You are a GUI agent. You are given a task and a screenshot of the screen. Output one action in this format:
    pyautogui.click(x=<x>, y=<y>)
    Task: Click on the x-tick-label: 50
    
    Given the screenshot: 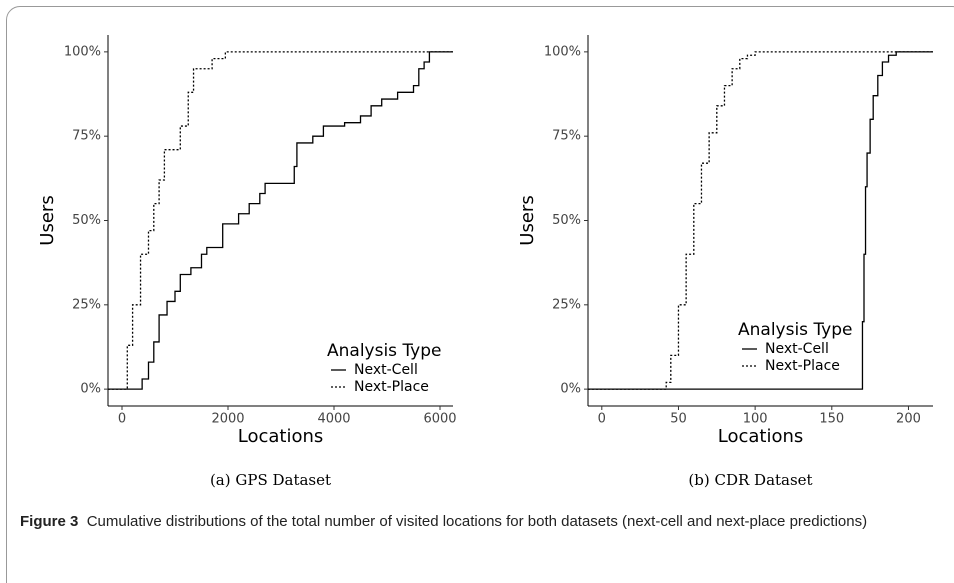 What is the action you would take?
    pyautogui.click(x=678, y=419)
    